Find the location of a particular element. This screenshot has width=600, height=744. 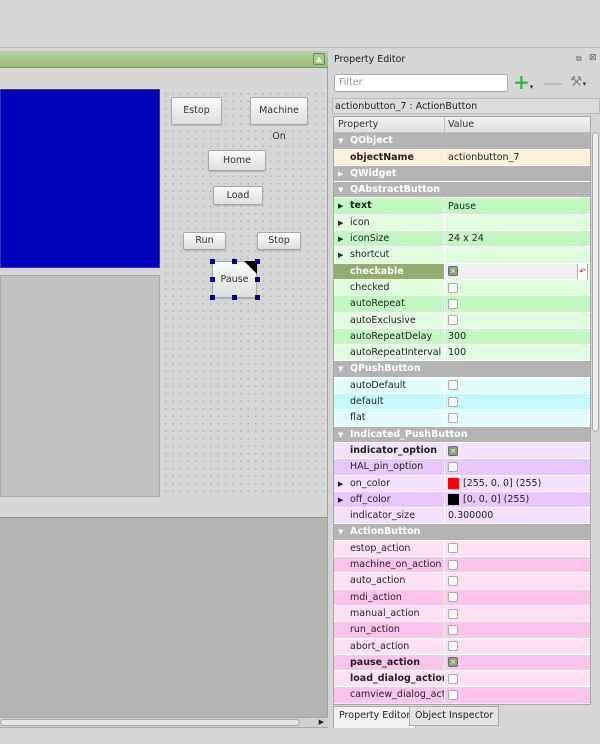

float-icon: ⧉ is located at coordinates (579, 58).